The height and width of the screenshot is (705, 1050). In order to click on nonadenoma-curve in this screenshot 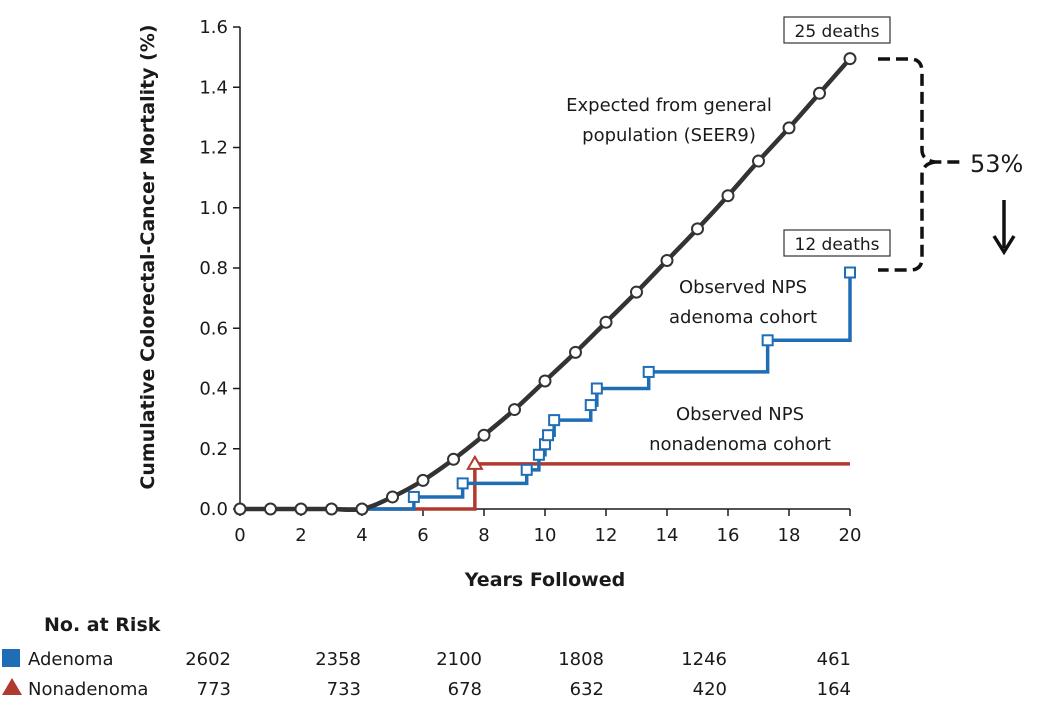, I will do `click(545, 486)`.